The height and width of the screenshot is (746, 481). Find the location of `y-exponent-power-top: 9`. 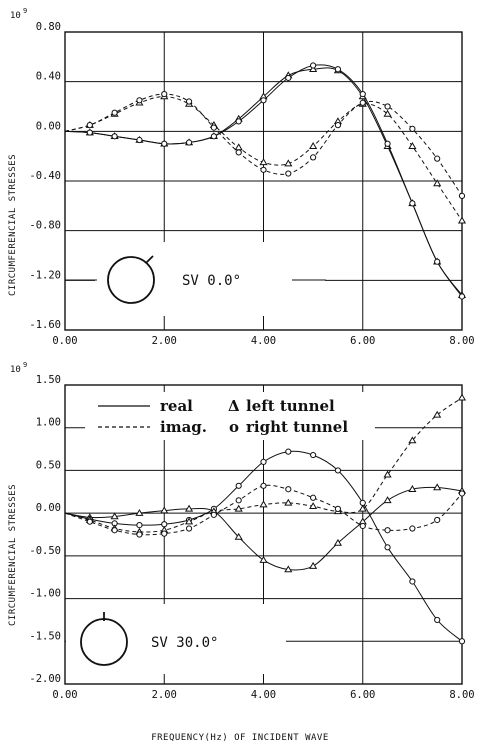

y-exponent-power-top: 9 is located at coordinates (25, 11).